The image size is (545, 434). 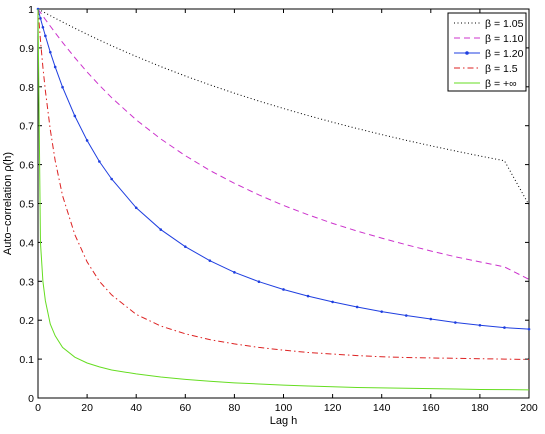 I want to click on legend-label: β = 1.20, so click(x=504, y=54).